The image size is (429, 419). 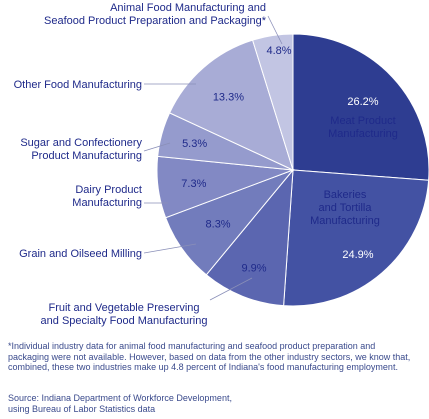 I want to click on callout-fruit-line-1: Fruit and Vegetable Preserving, so click(x=123, y=308).